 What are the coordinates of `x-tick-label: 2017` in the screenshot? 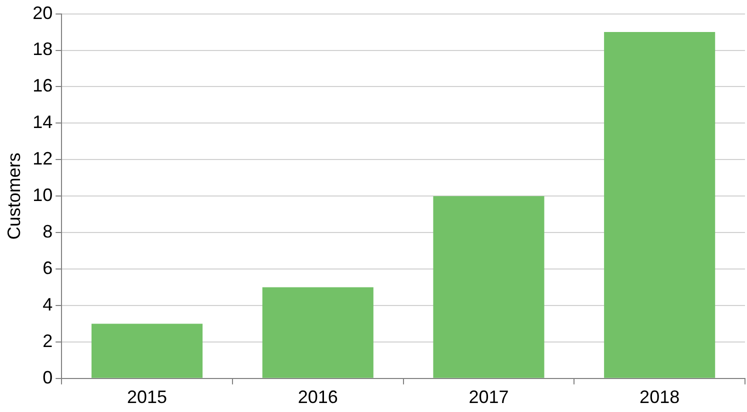 It's located at (488, 397).